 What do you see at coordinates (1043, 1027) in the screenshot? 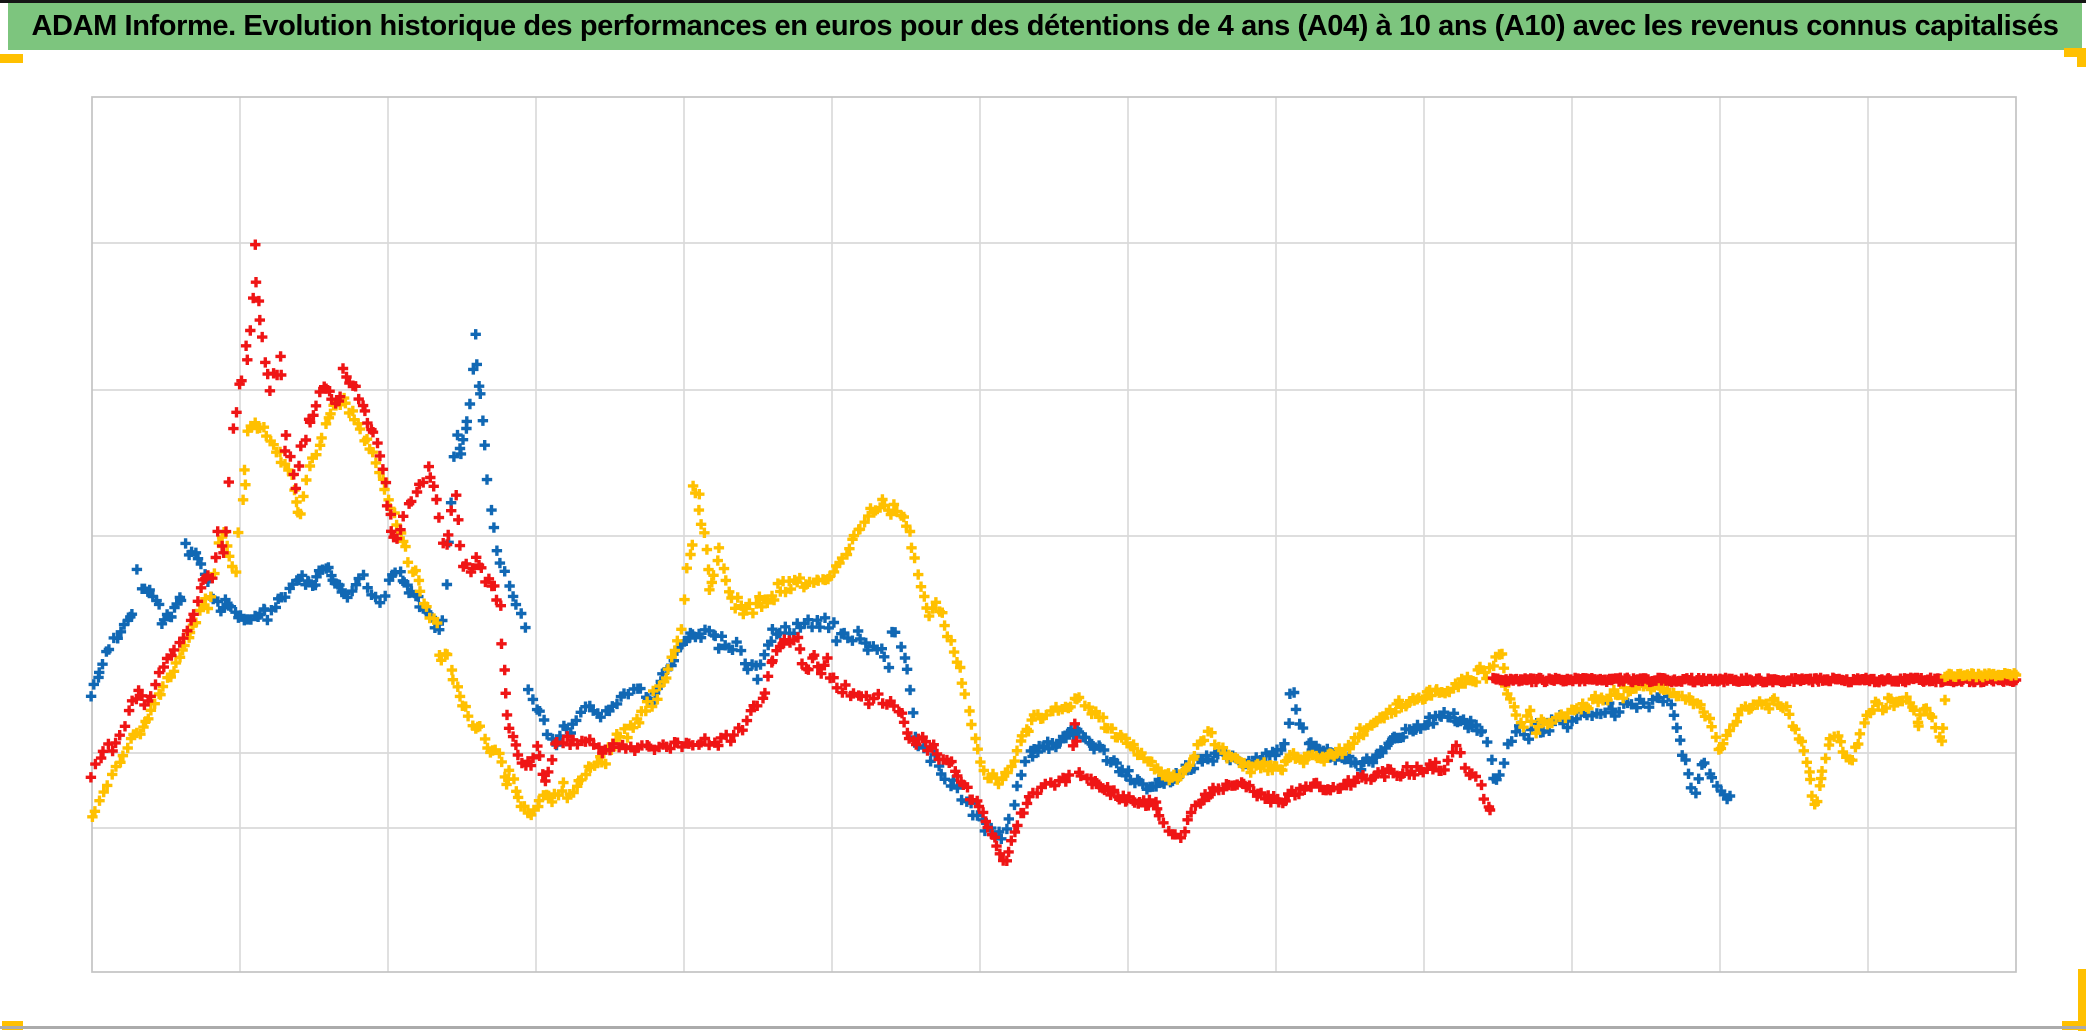
I see `bottom-rule` at bounding box center [1043, 1027].